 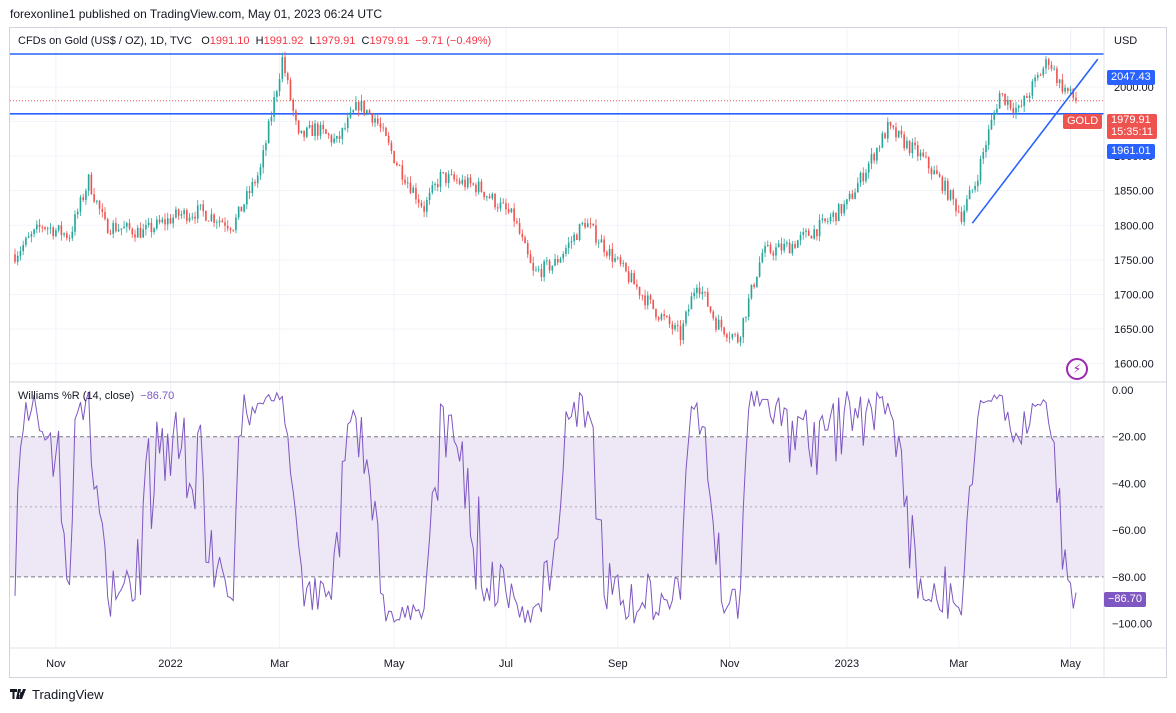 I want to click on low-label: L, so click(x=312, y=41).